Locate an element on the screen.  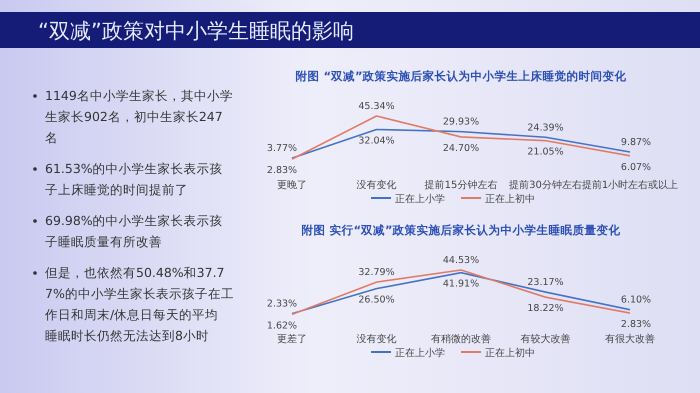
data-label: 45.34% is located at coordinates (376, 106).